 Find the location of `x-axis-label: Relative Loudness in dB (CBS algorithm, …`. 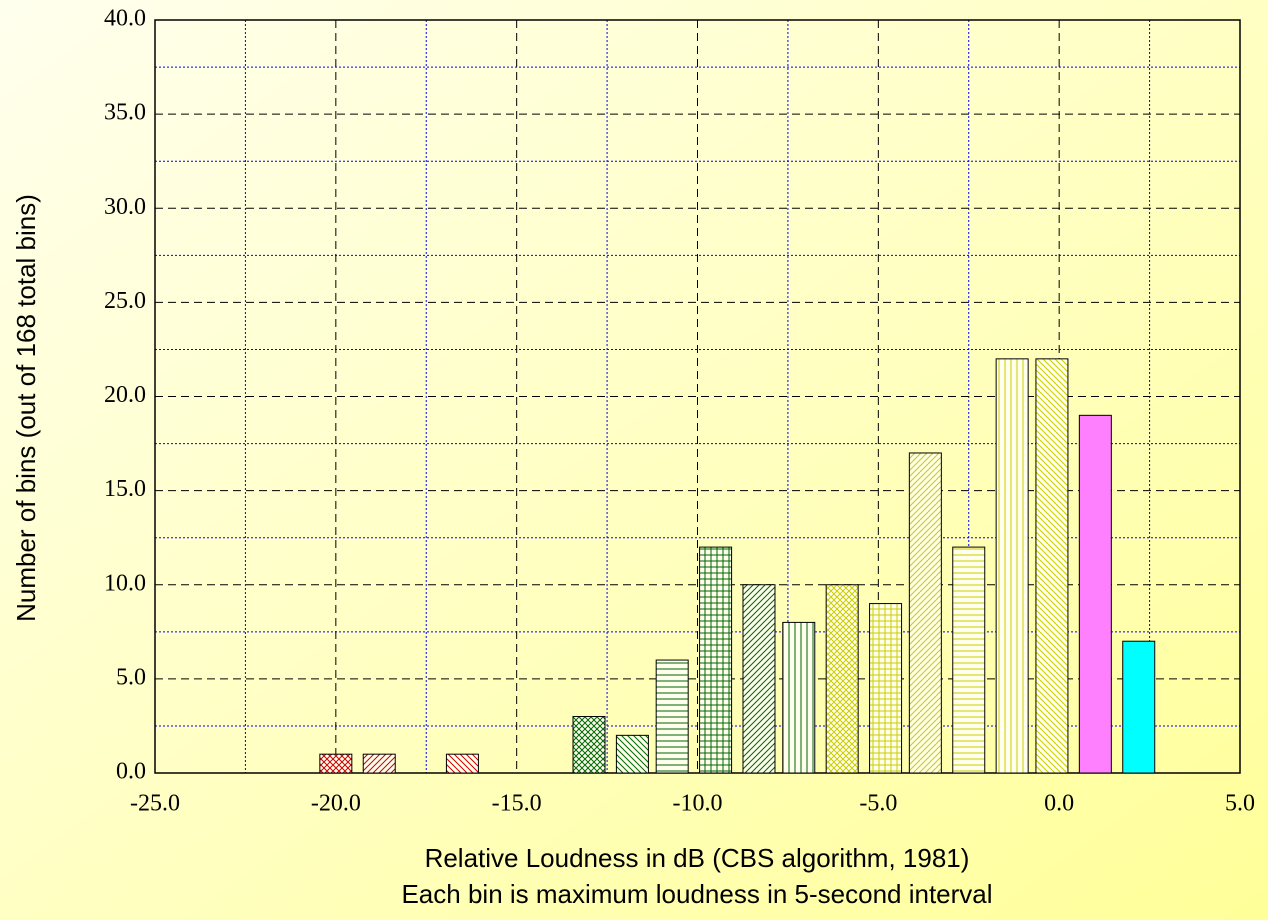

x-axis-label: Relative Loudness in dB (CBS algorithm, … is located at coordinates (697, 858).